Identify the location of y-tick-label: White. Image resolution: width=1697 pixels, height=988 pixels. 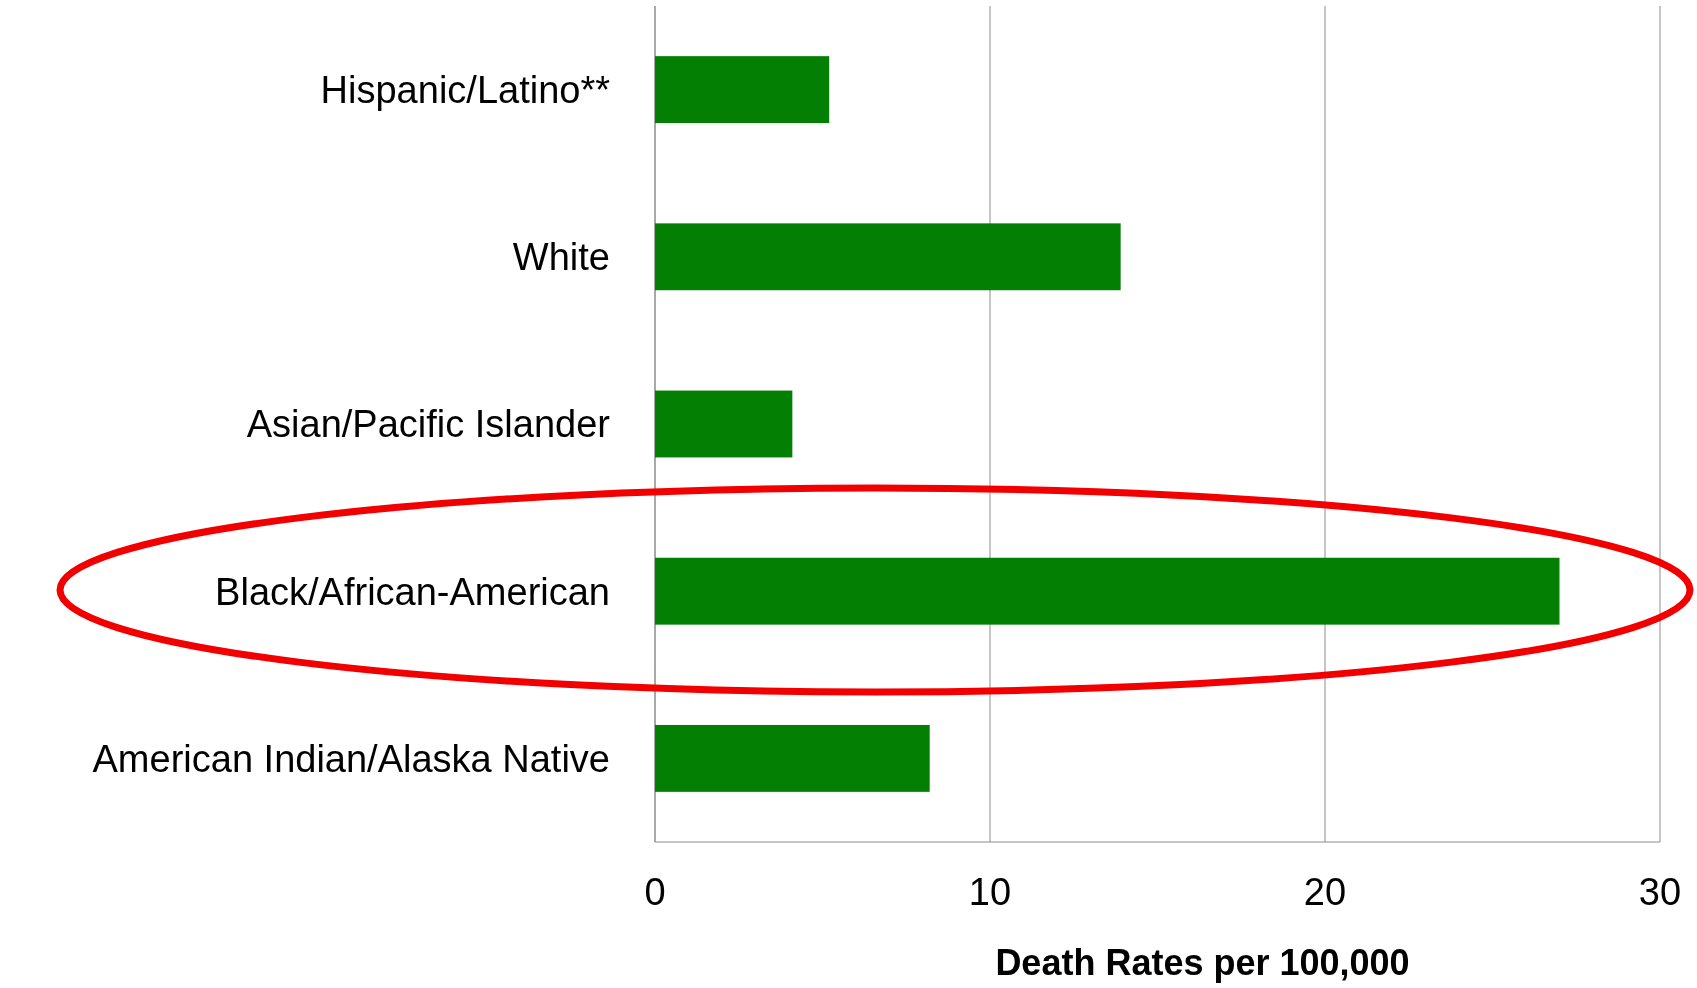
(561, 257).